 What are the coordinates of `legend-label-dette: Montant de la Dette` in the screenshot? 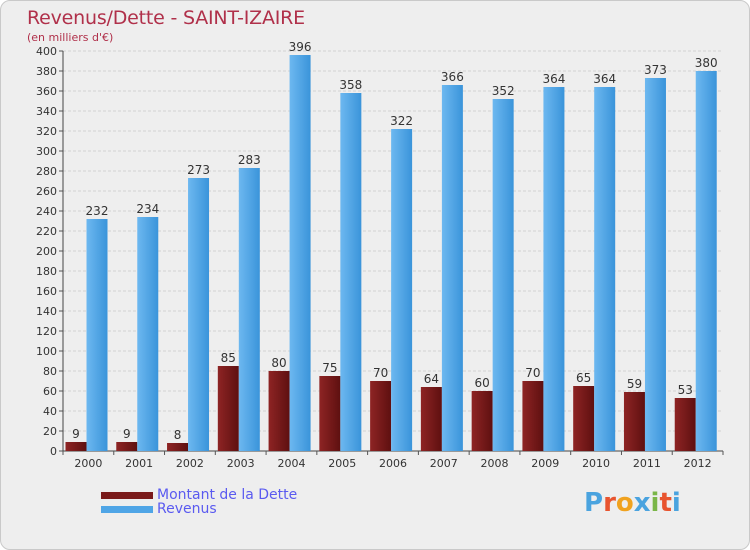 It's located at (227, 495).